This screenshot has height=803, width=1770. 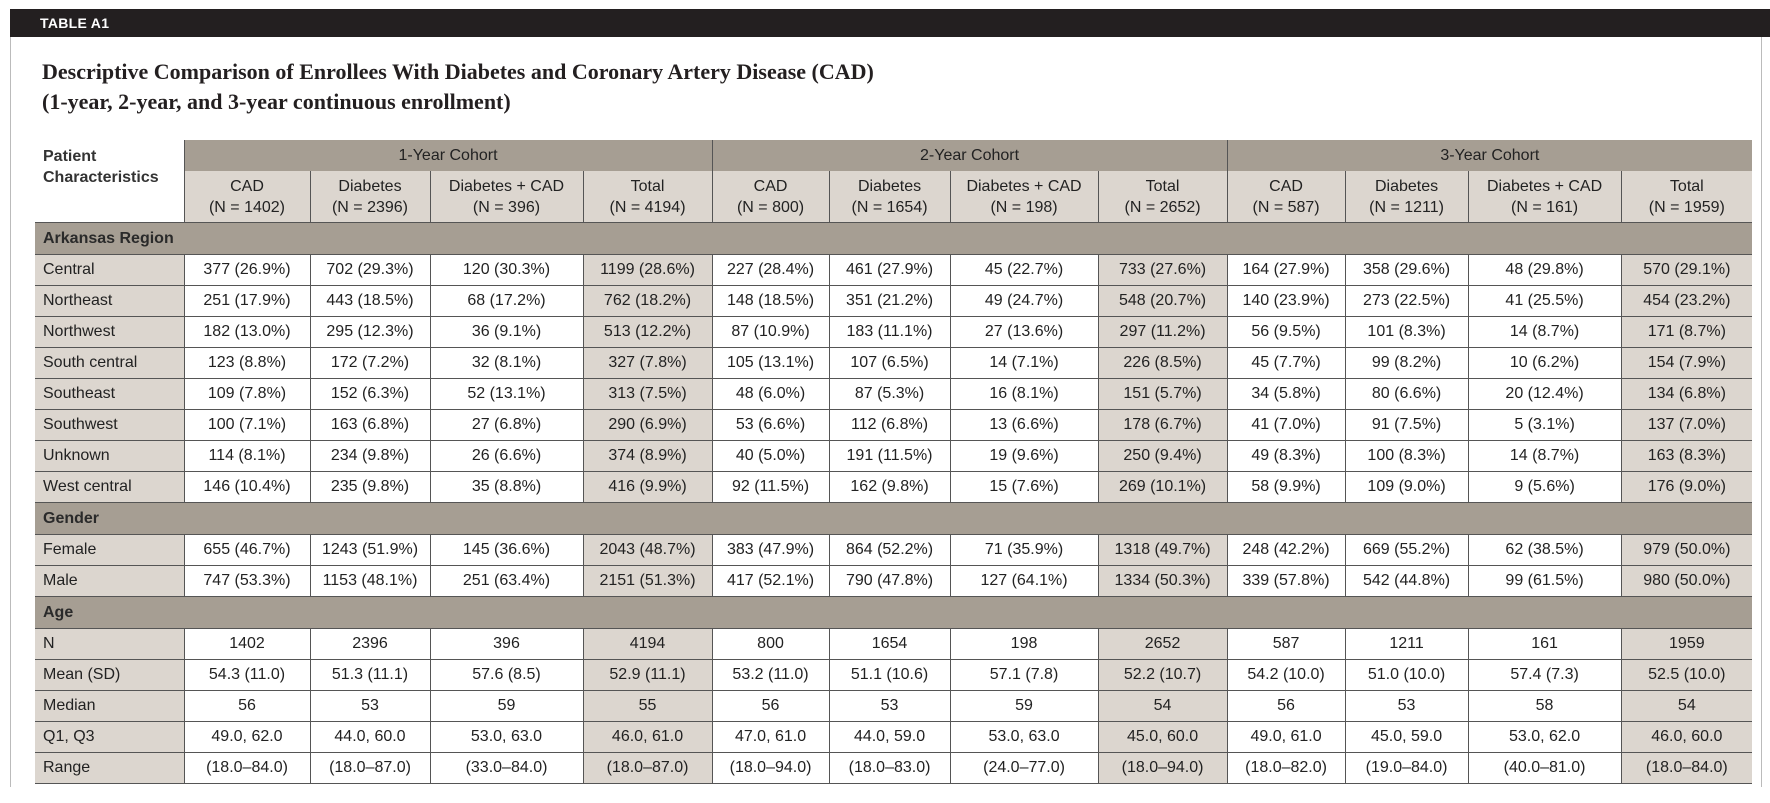 I want to click on group-column-header: CAD (N = 587), so click(x=1286, y=197).